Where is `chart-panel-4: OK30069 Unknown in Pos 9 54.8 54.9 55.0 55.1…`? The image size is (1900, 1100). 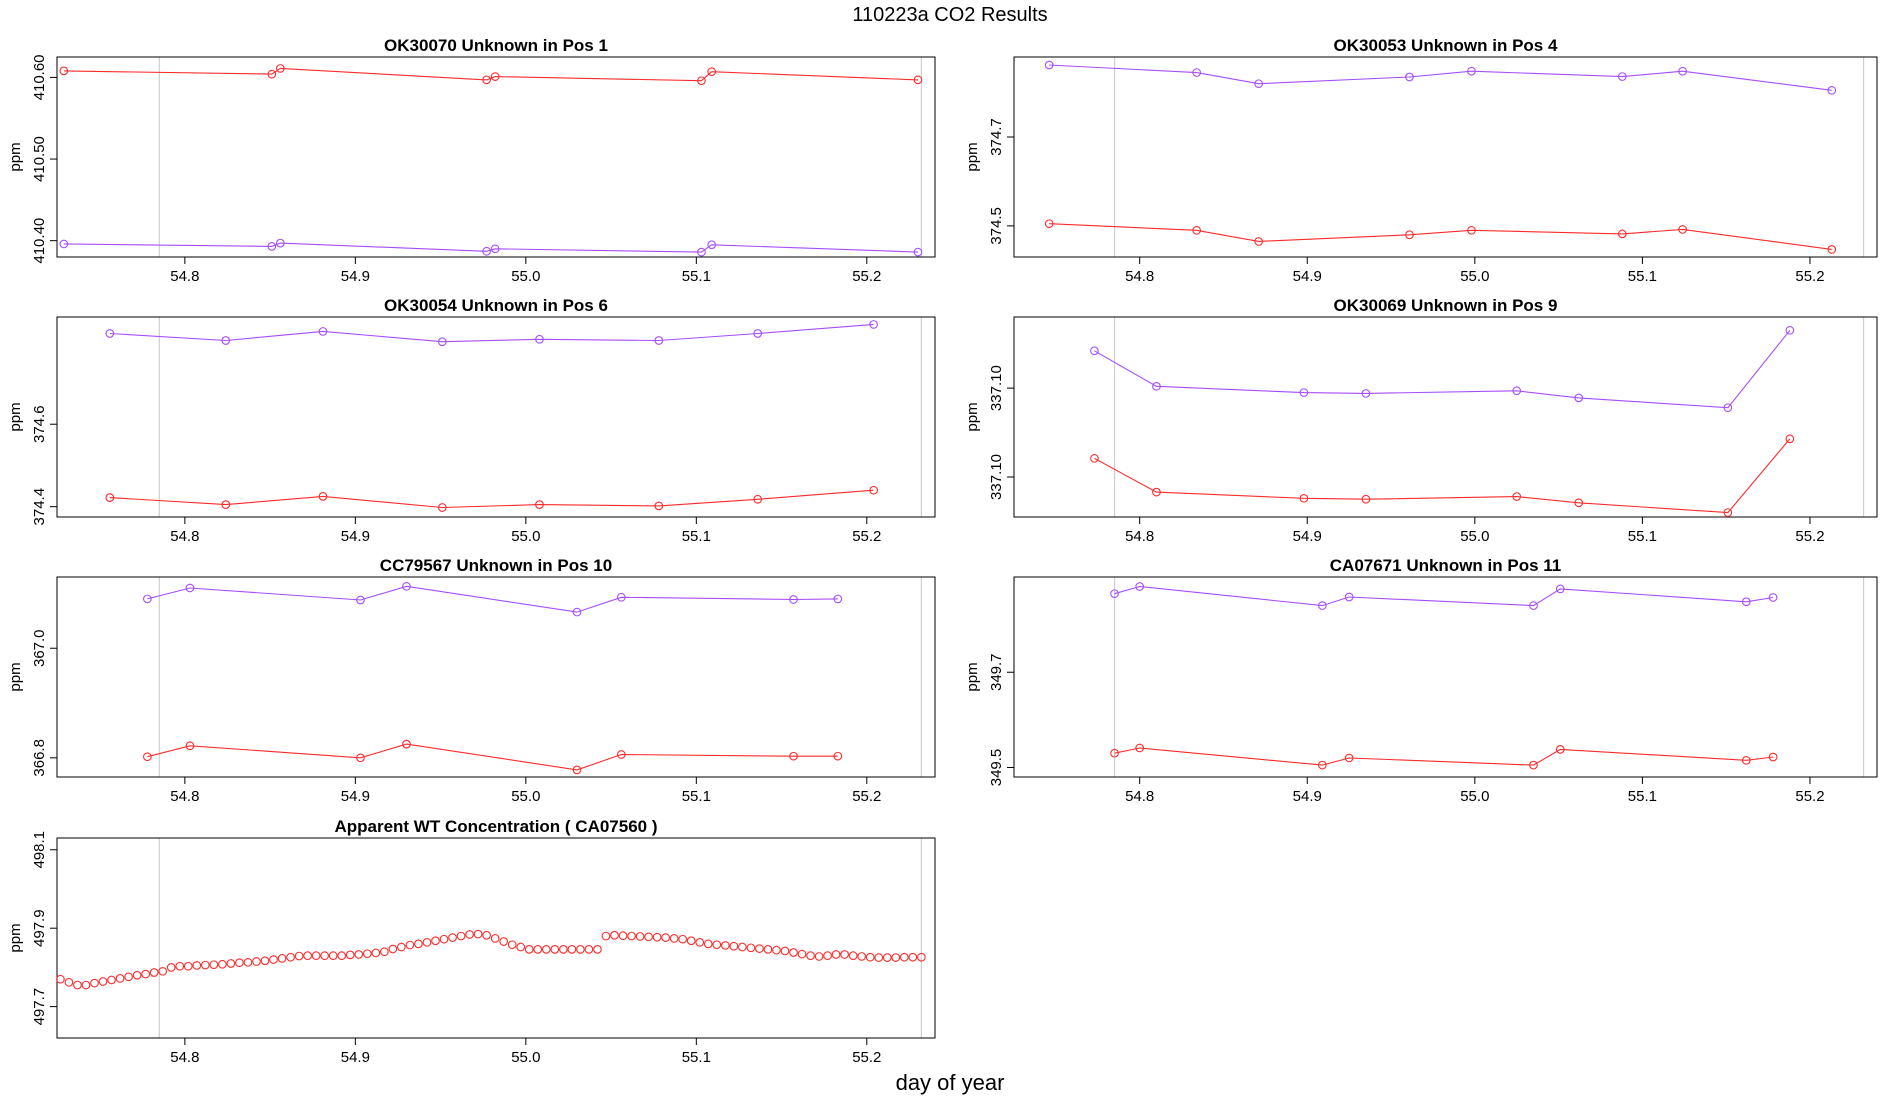 chart-panel-4: OK30069 Unknown in Pos 9 54.8 54.9 55.0 55.1… is located at coordinates (1421, 420).